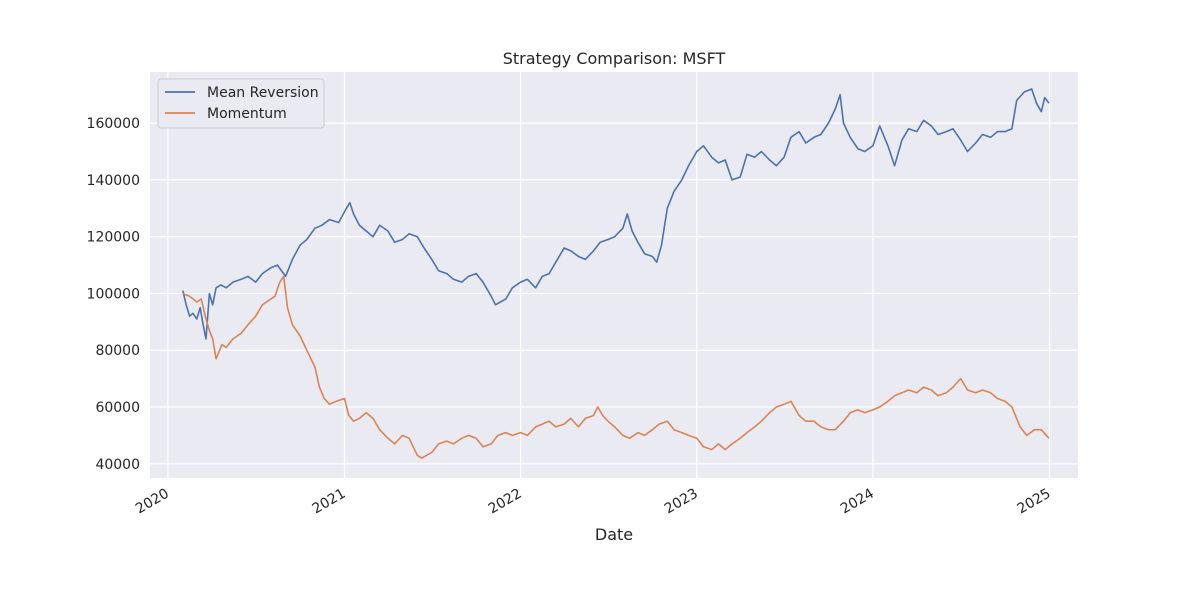 The image size is (1200, 600). I want to click on legend-frame, so click(241, 103).